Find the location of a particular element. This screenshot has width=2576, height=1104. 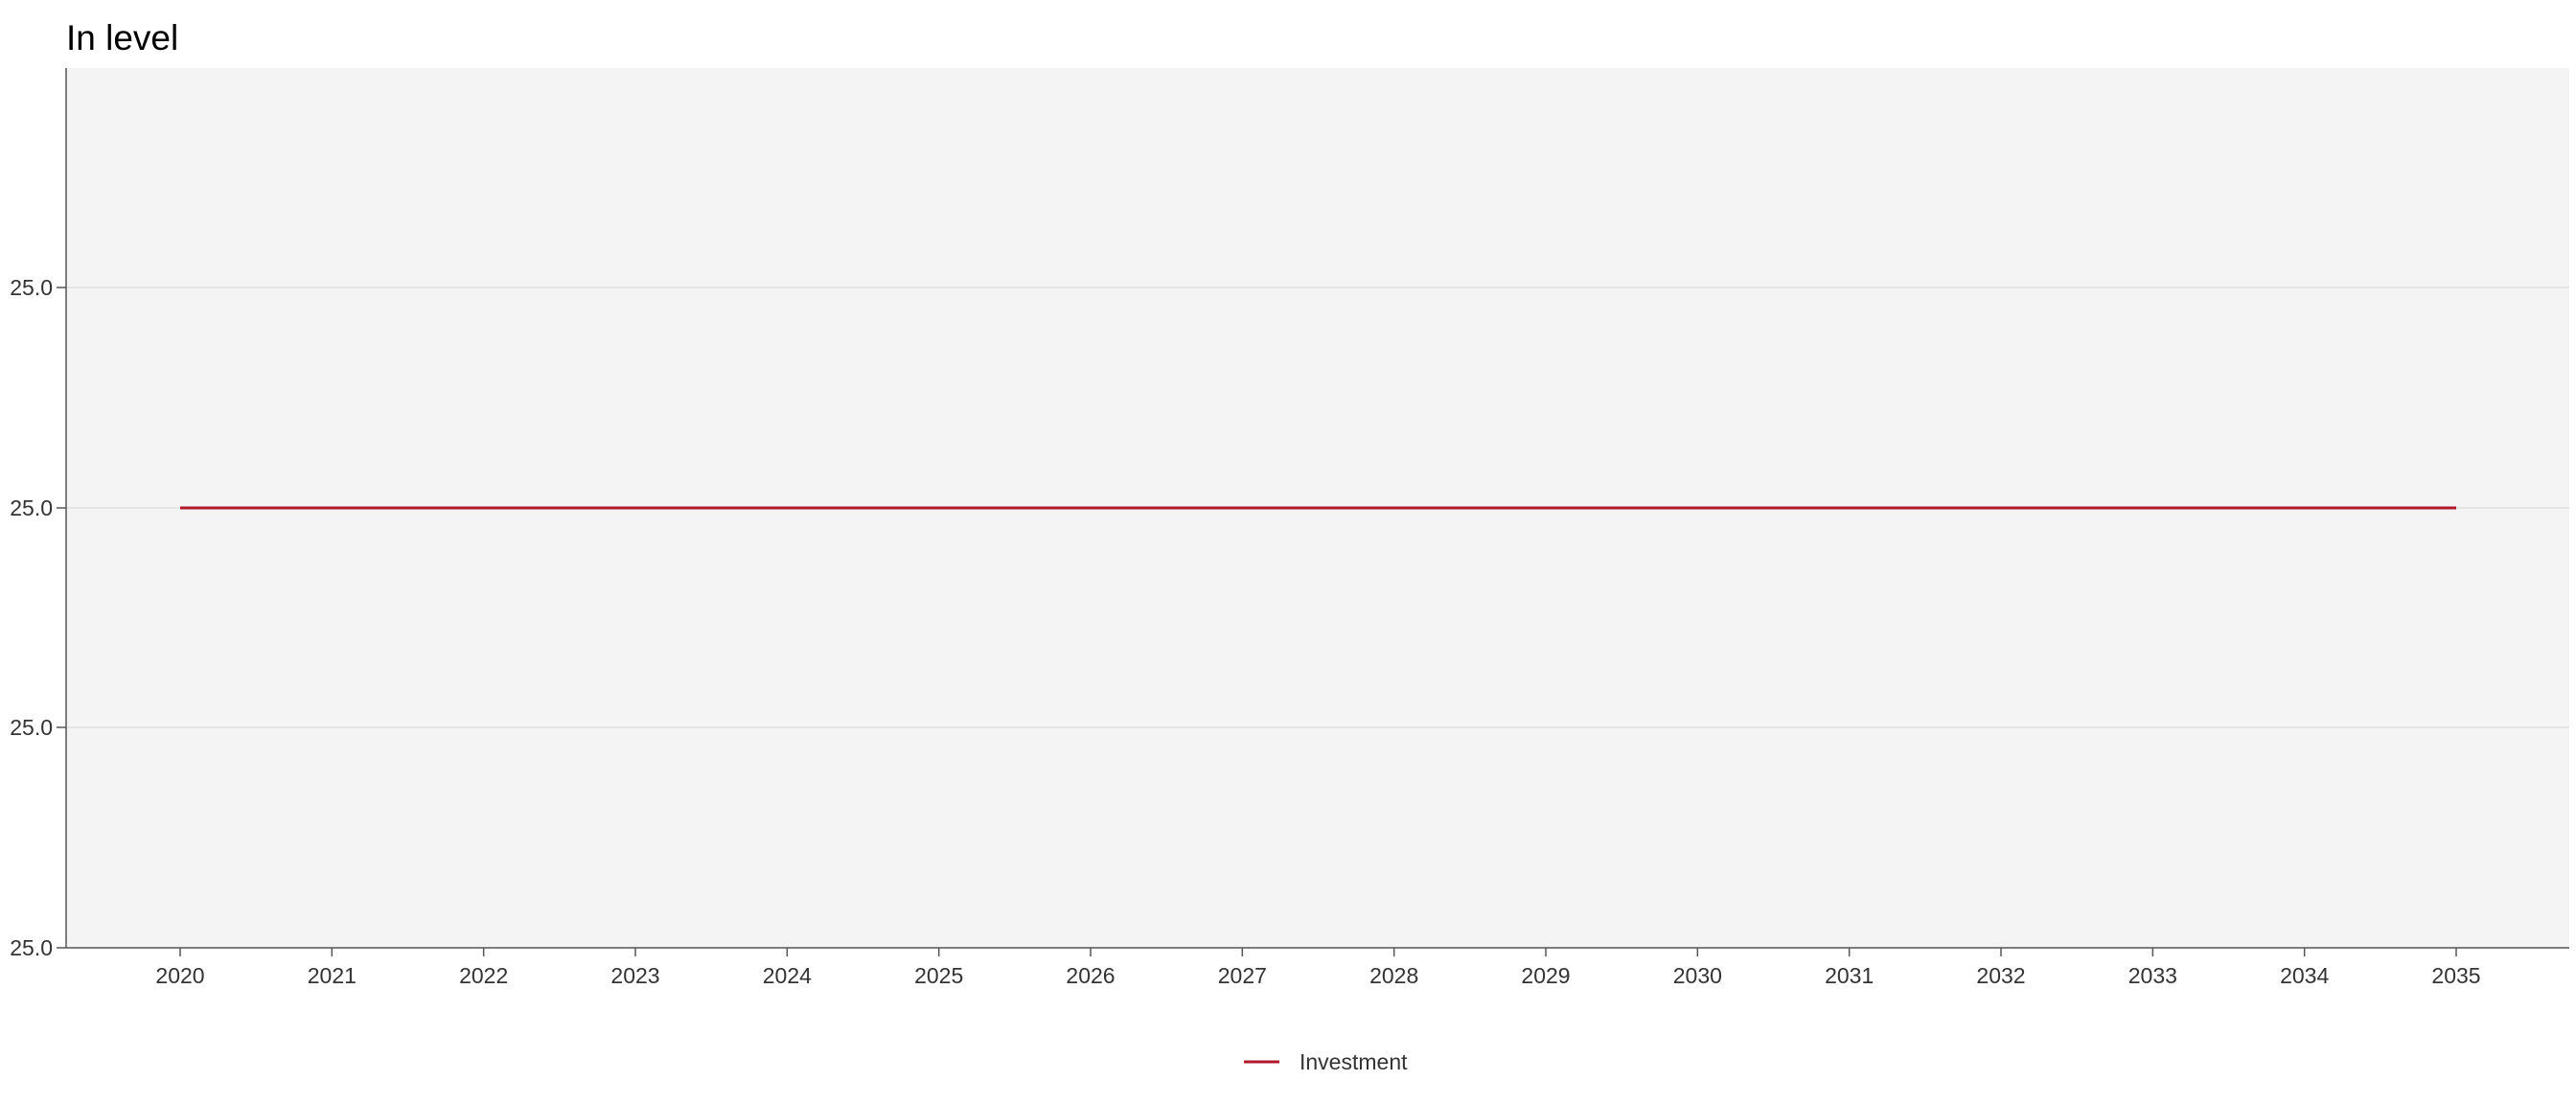

x-tick-label: 2022 is located at coordinates (483, 975).